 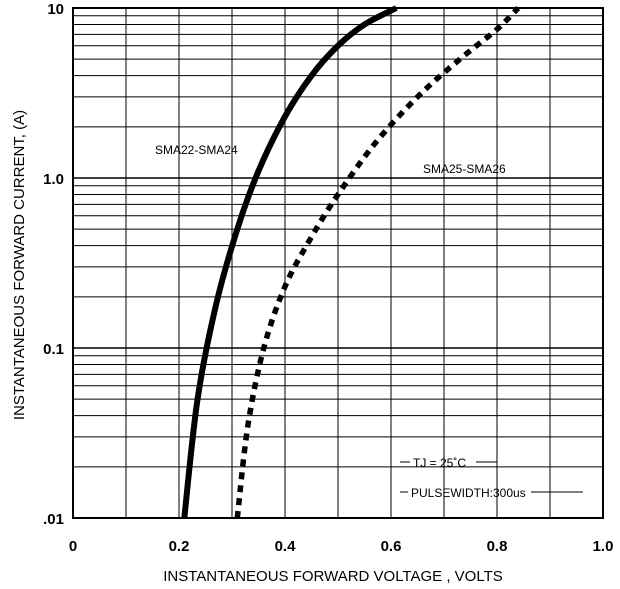 What do you see at coordinates (497, 546) in the screenshot?
I see `x-tick-label: 0.8` at bounding box center [497, 546].